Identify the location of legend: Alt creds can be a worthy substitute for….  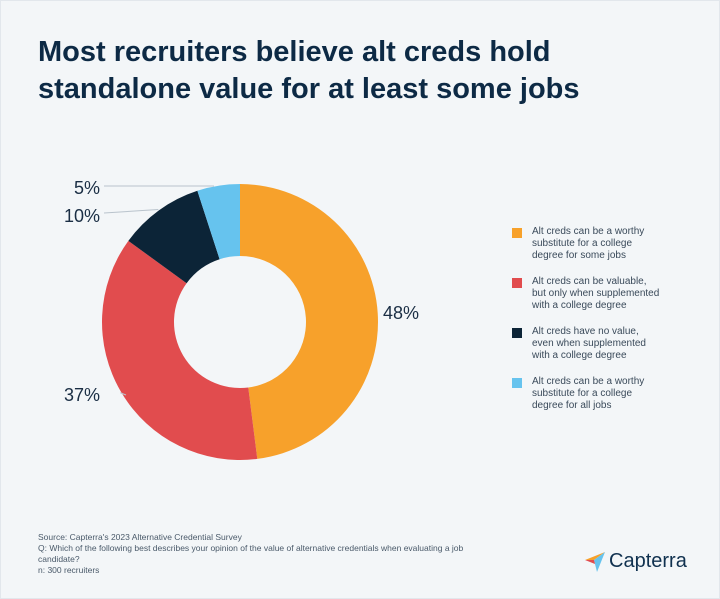
(607, 326).